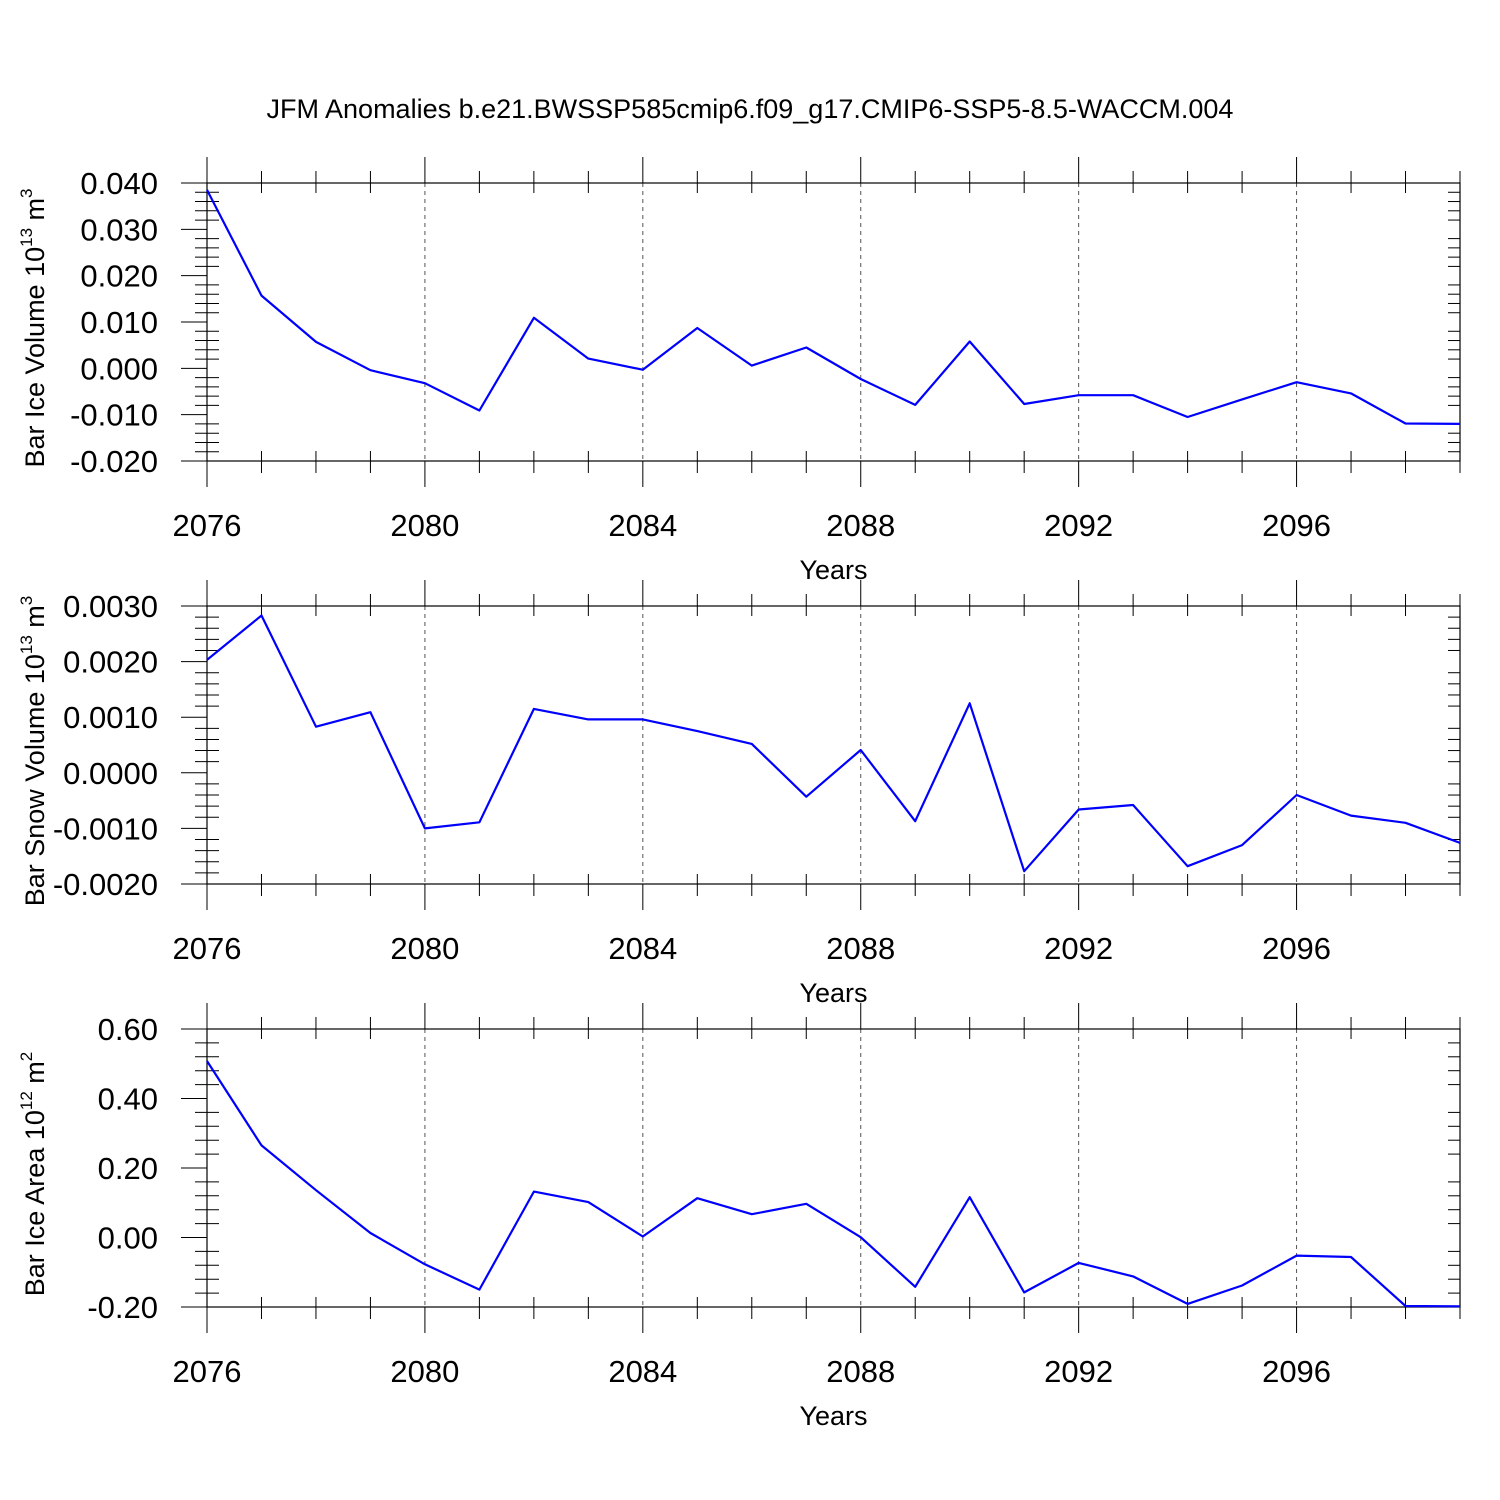 This screenshot has height=1500, width=1500. Describe the element at coordinates (110, 773) in the screenshot. I see `y-tick-label: 0.0000` at that location.